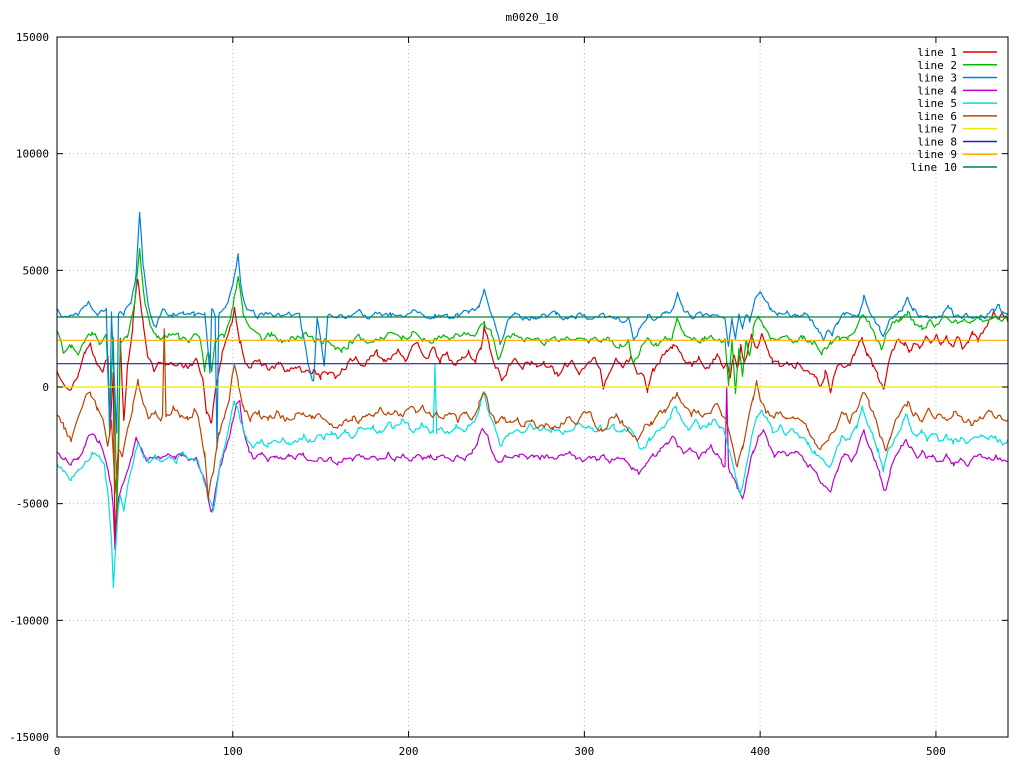 The height and width of the screenshot is (768, 1024). What do you see at coordinates (36, 270) in the screenshot?
I see `y-tick-label: 5000` at bounding box center [36, 270].